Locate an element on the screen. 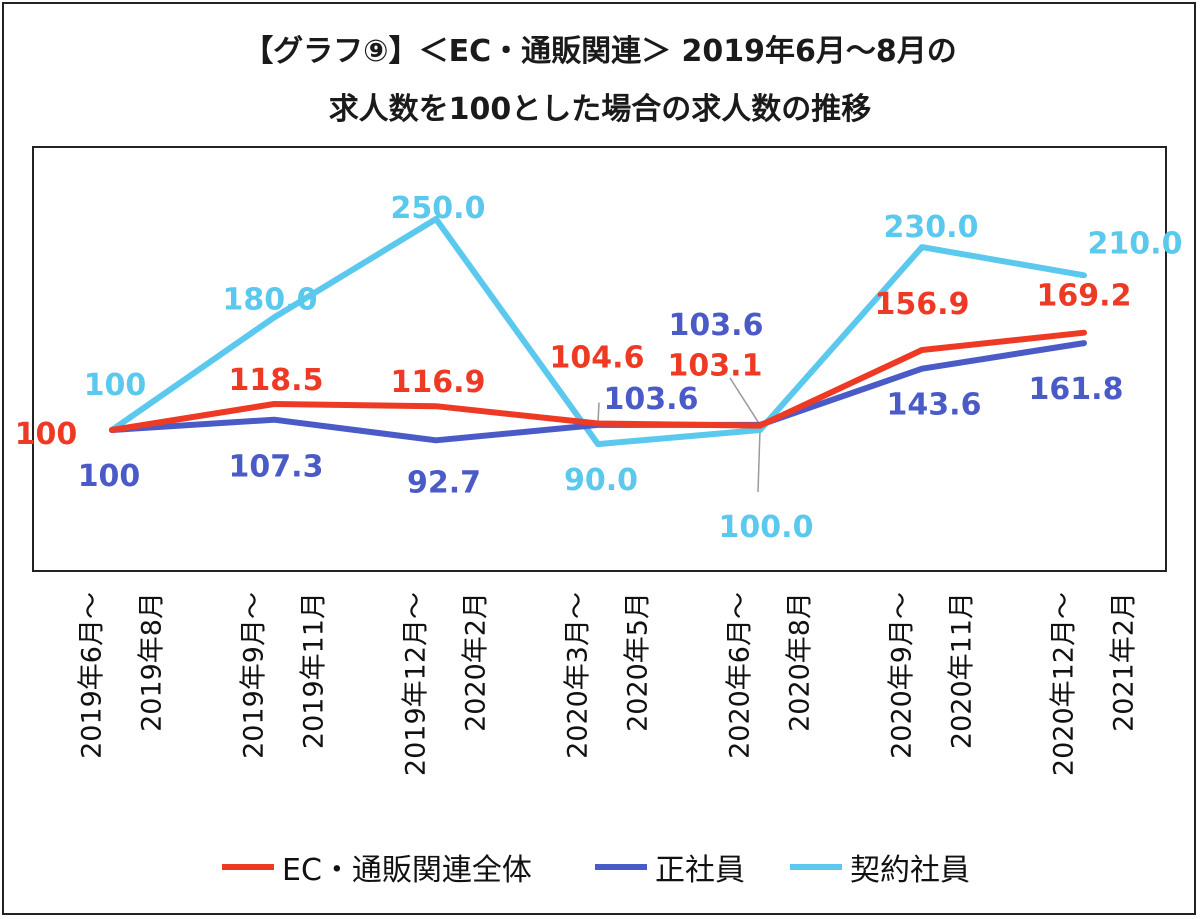 Image resolution: width=1200 pixels, height=919 pixels. legend: EC・通販関連全体 正社員 契約社員 is located at coordinates (600, 867).